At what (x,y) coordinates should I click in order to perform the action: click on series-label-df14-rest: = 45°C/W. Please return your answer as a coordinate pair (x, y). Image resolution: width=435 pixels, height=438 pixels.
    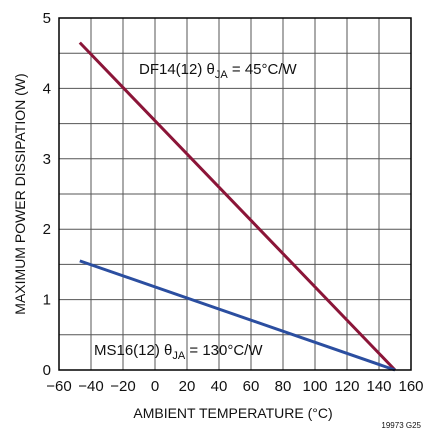
    Looking at the image, I should click on (263, 69).